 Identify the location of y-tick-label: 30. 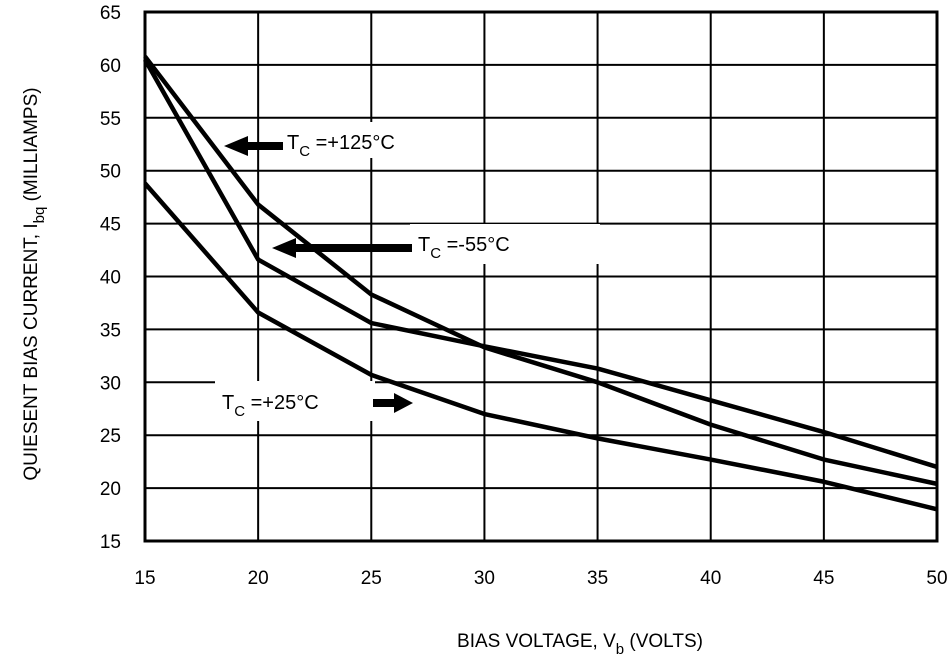
(110, 383).